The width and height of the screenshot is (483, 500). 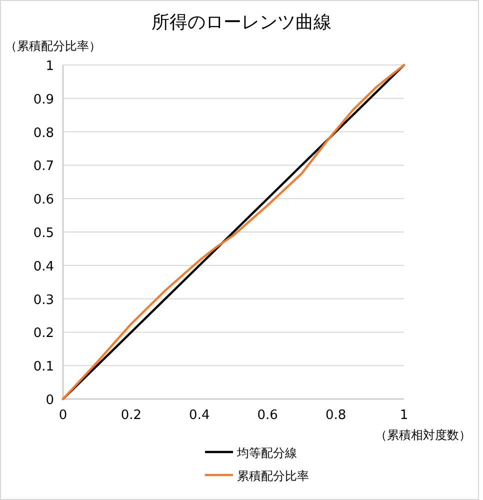 I want to click on y-tick-label: 0, so click(x=50, y=400).